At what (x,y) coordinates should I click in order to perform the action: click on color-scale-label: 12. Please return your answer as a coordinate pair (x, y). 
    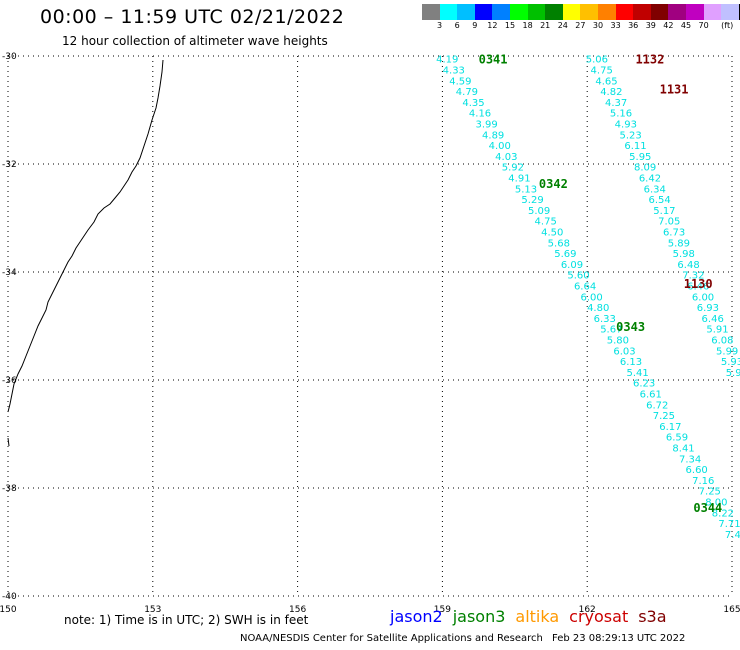
    Looking at the image, I should click on (492, 25).